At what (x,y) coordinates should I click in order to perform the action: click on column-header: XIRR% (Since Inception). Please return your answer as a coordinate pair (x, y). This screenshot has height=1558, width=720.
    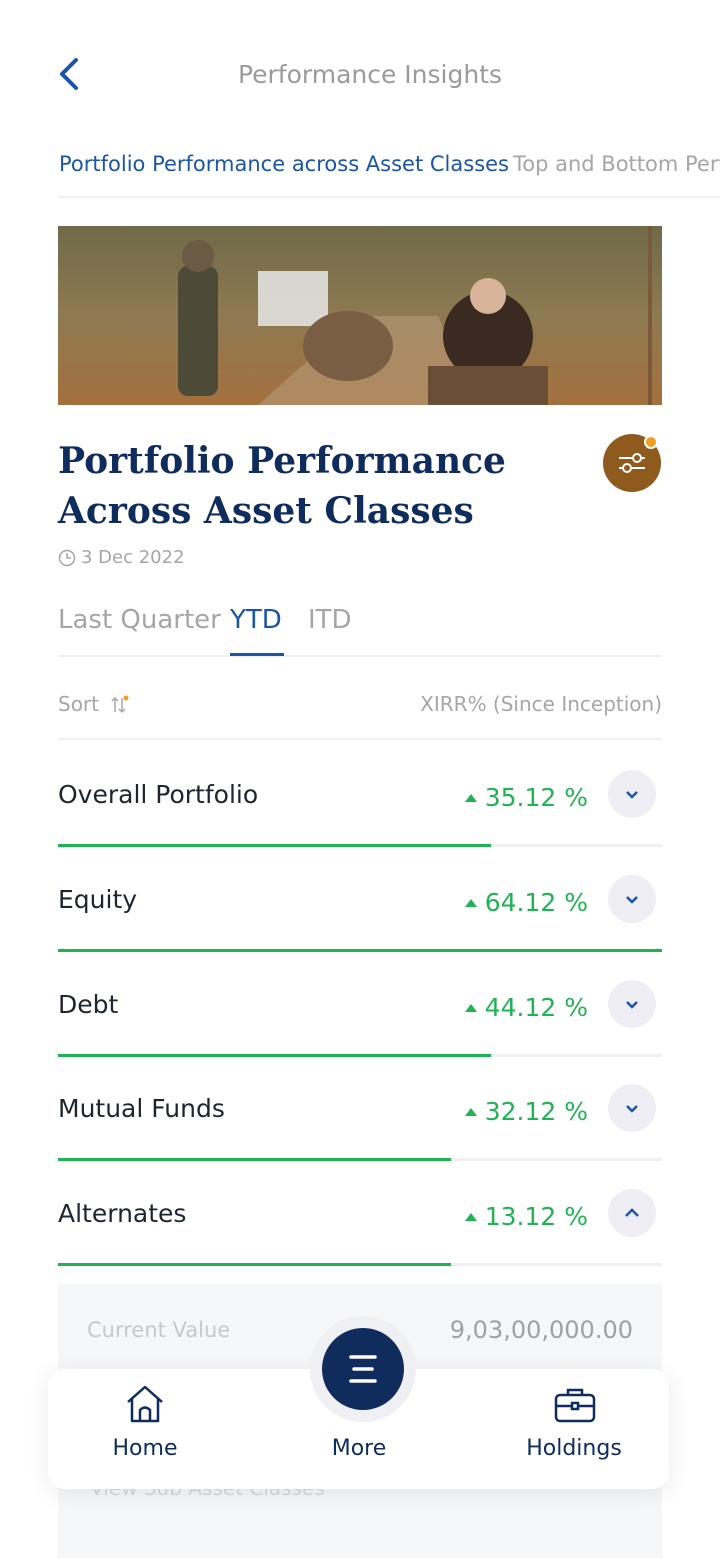
    Looking at the image, I should click on (541, 704).